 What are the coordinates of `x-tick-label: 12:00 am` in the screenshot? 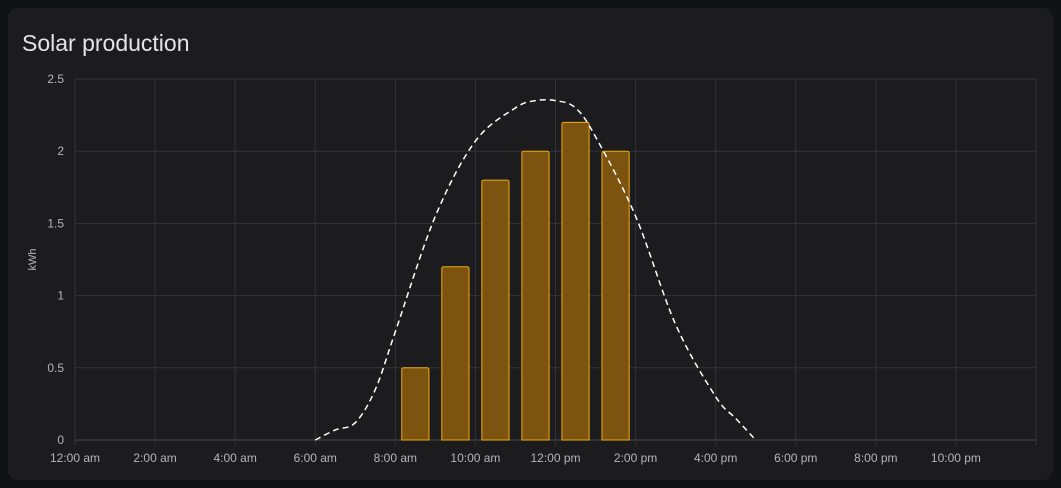 It's located at (75, 458).